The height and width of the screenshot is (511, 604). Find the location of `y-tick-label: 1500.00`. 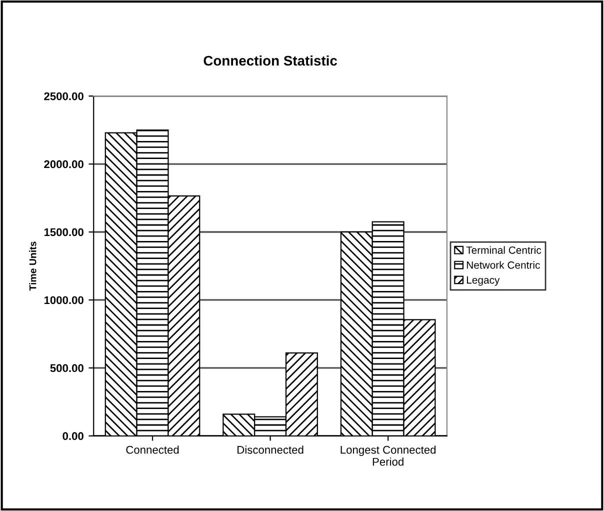

y-tick-label: 1500.00 is located at coordinates (64, 232).